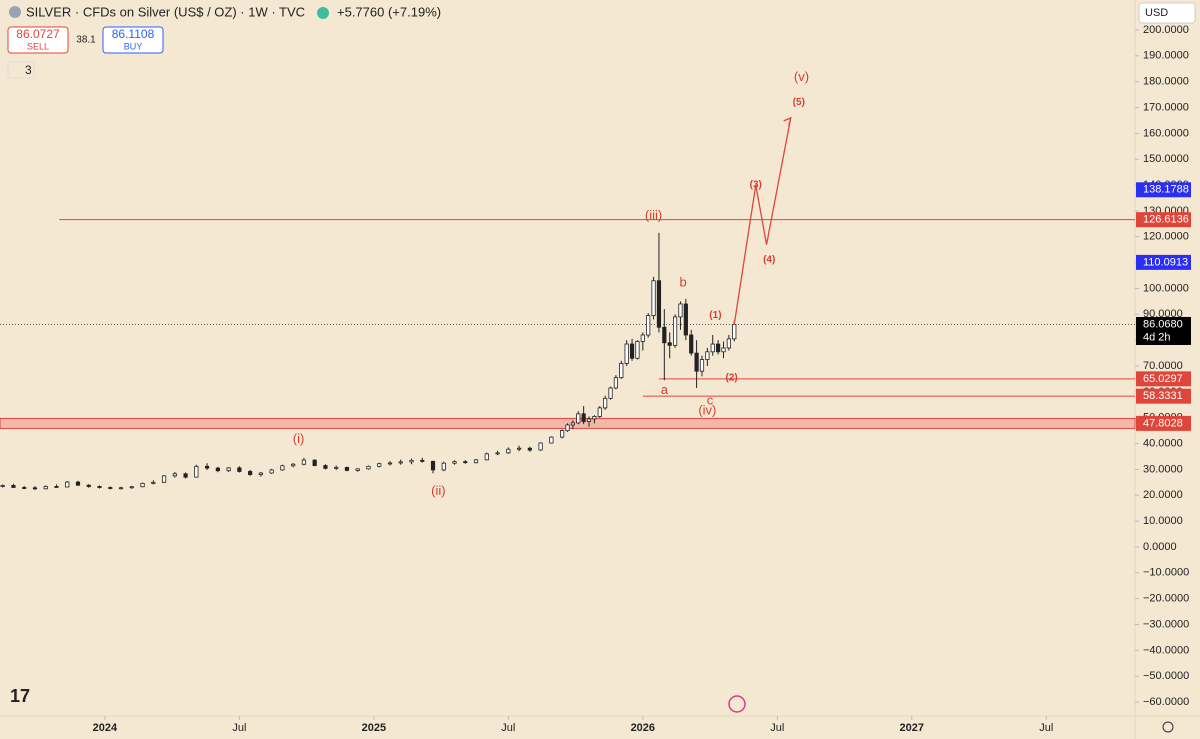 This screenshot has width=1200, height=739. Describe the element at coordinates (133, 34) in the screenshot. I see `buy-price: 86.1108` at that location.